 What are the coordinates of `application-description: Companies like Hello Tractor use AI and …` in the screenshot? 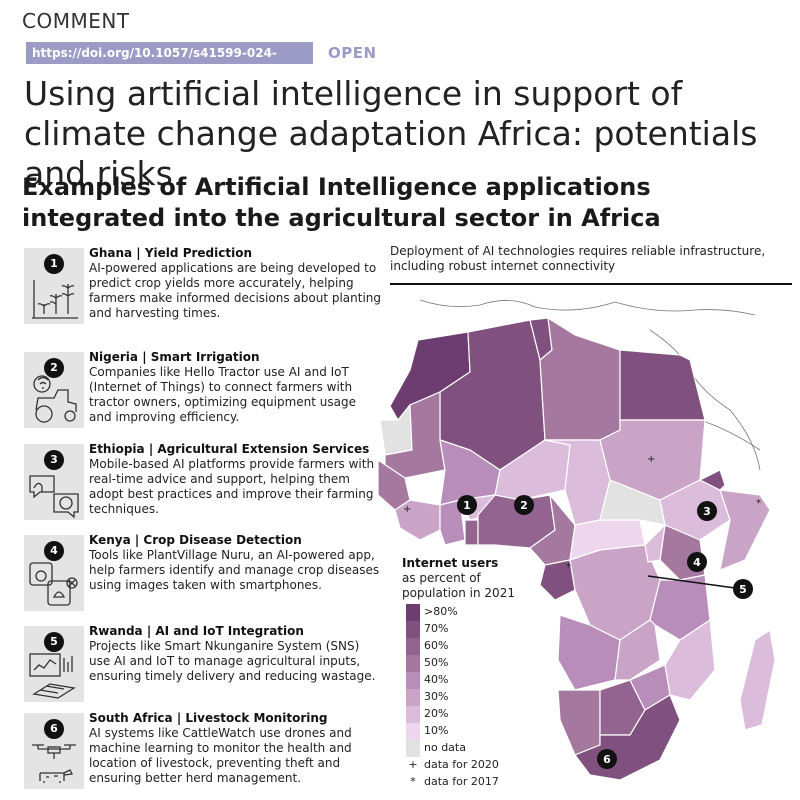 It's located at (222, 394).